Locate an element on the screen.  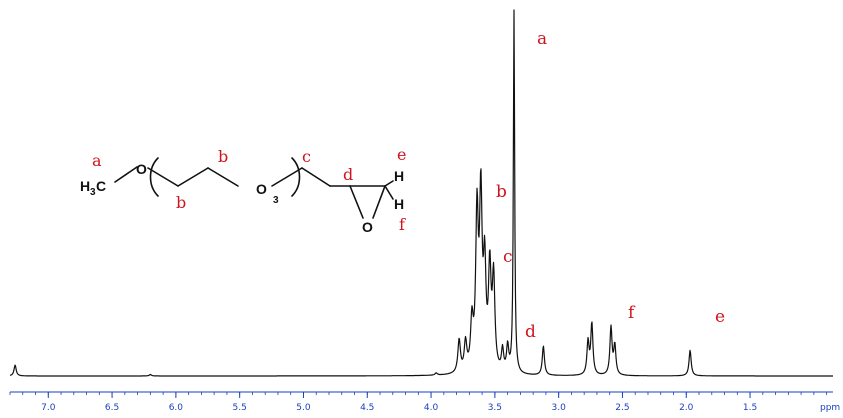
struct-label-f: f is located at coordinates (402, 224).